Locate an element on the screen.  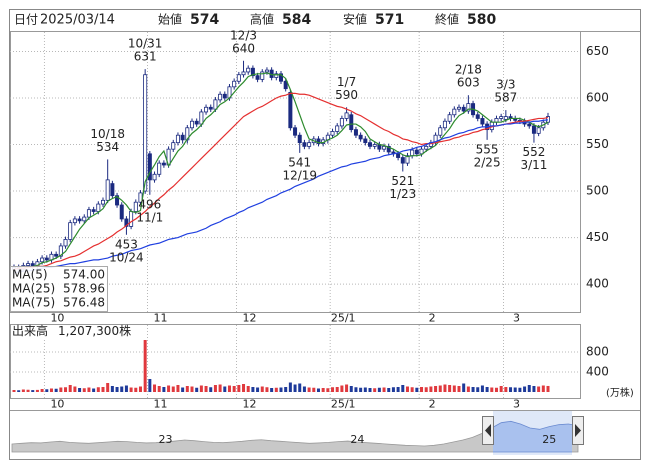
right-arrow is located at coordinates (578, 430).